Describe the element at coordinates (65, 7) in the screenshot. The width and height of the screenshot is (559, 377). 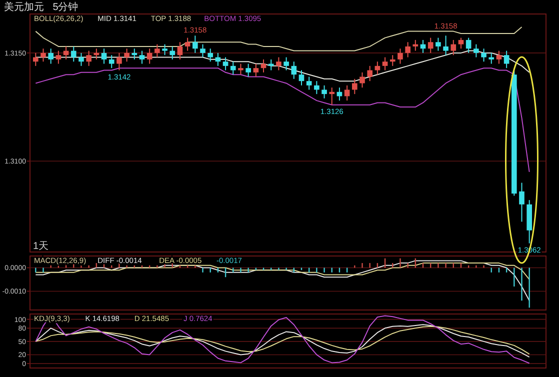
I see `chart-subtitle: 5分钟` at that location.